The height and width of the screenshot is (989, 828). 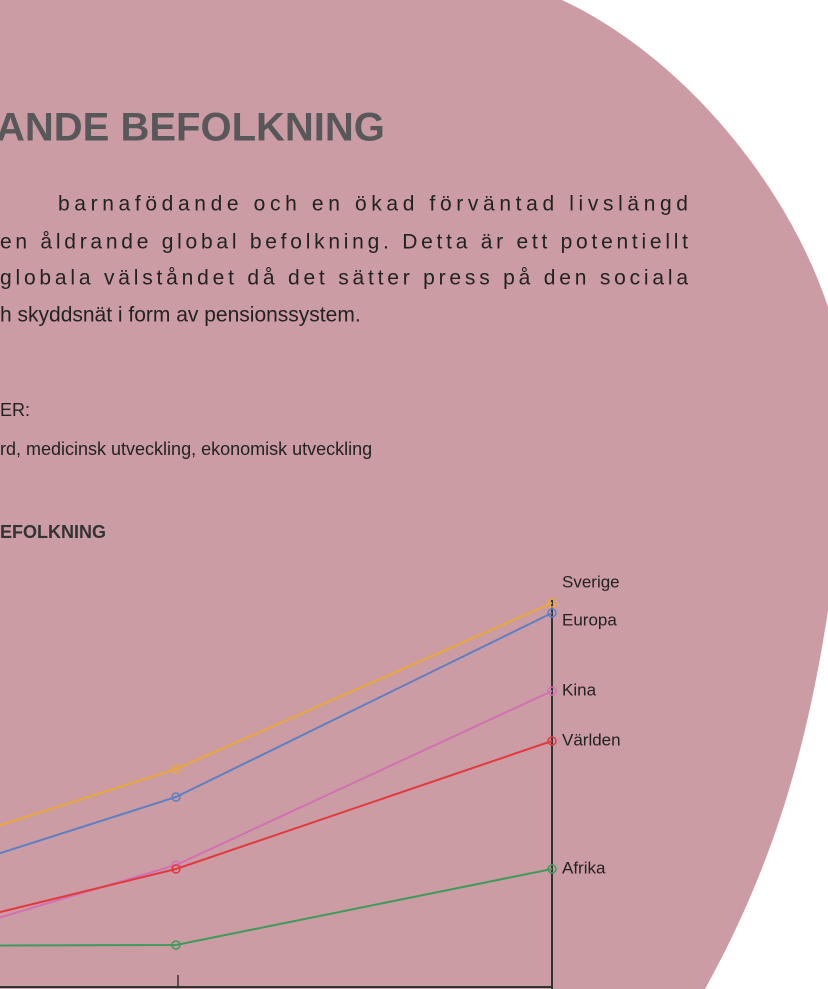 What do you see at coordinates (591, 739) in the screenshot?
I see `legend-label: Världen` at bounding box center [591, 739].